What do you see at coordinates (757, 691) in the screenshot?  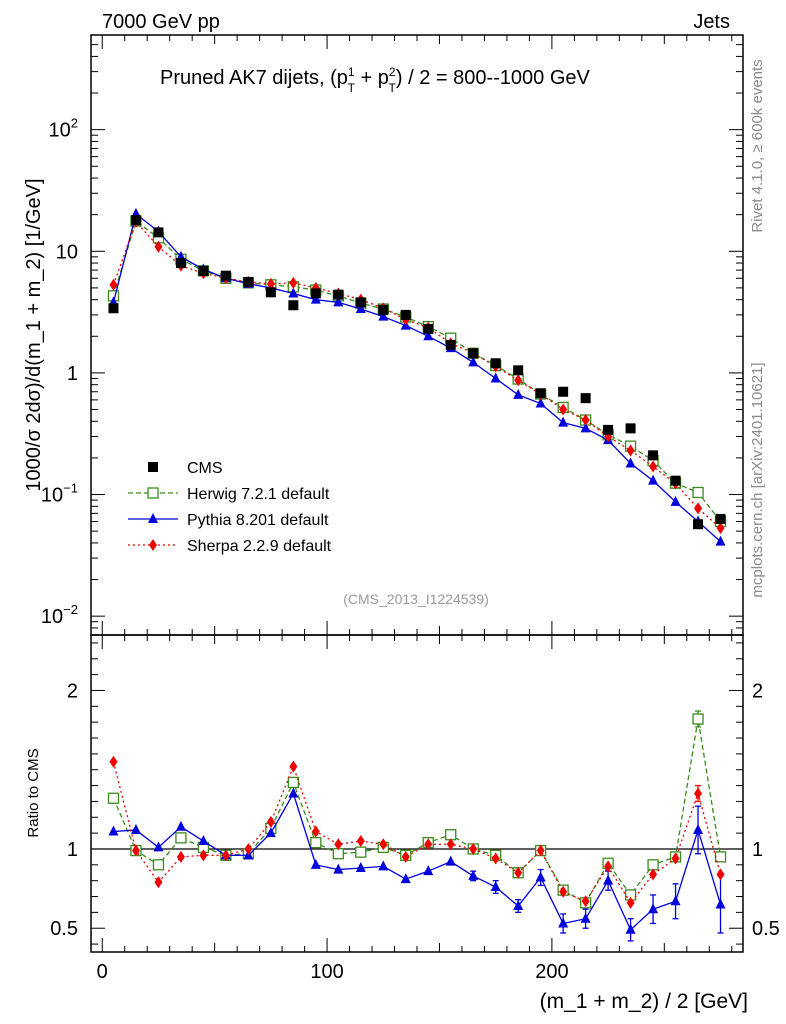 I see `ratio-tick-label-right: 2` at bounding box center [757, 691].